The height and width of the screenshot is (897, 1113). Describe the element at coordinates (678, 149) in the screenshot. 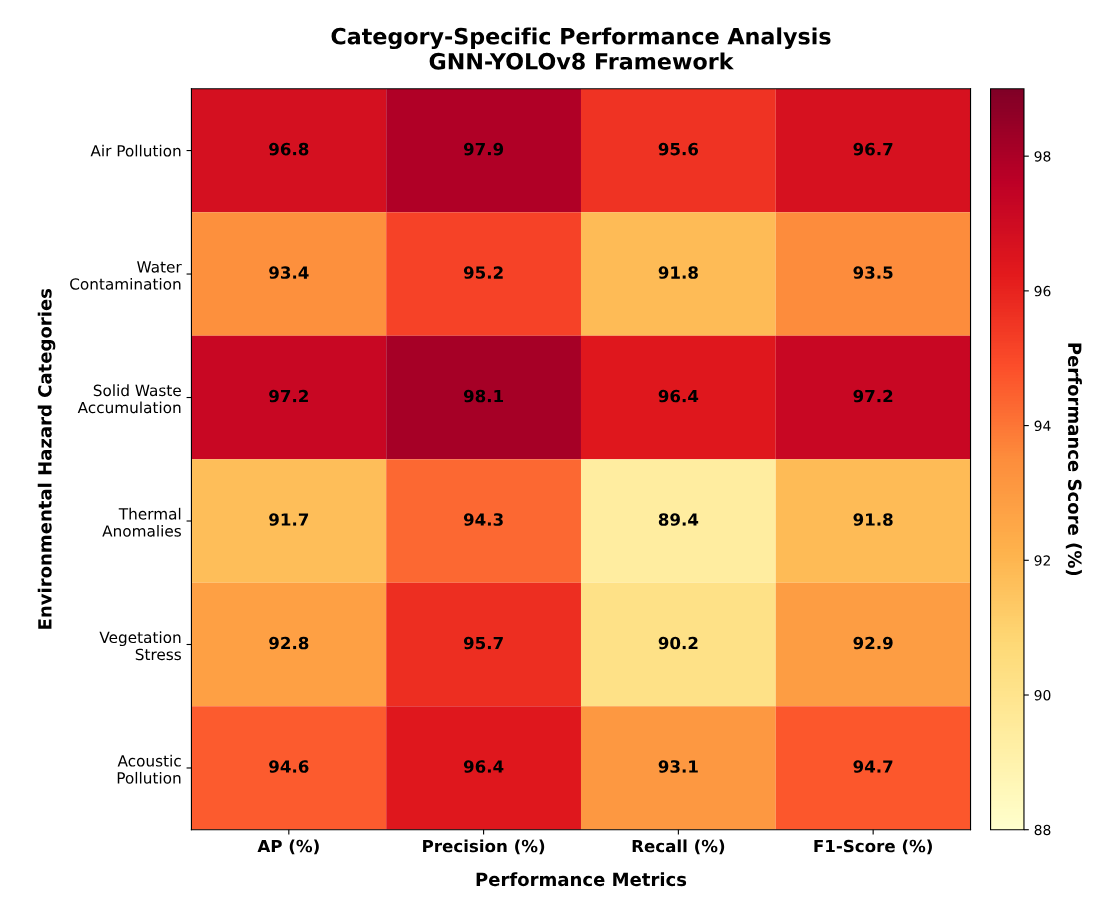

I see `data-label: 95.6` at that location.